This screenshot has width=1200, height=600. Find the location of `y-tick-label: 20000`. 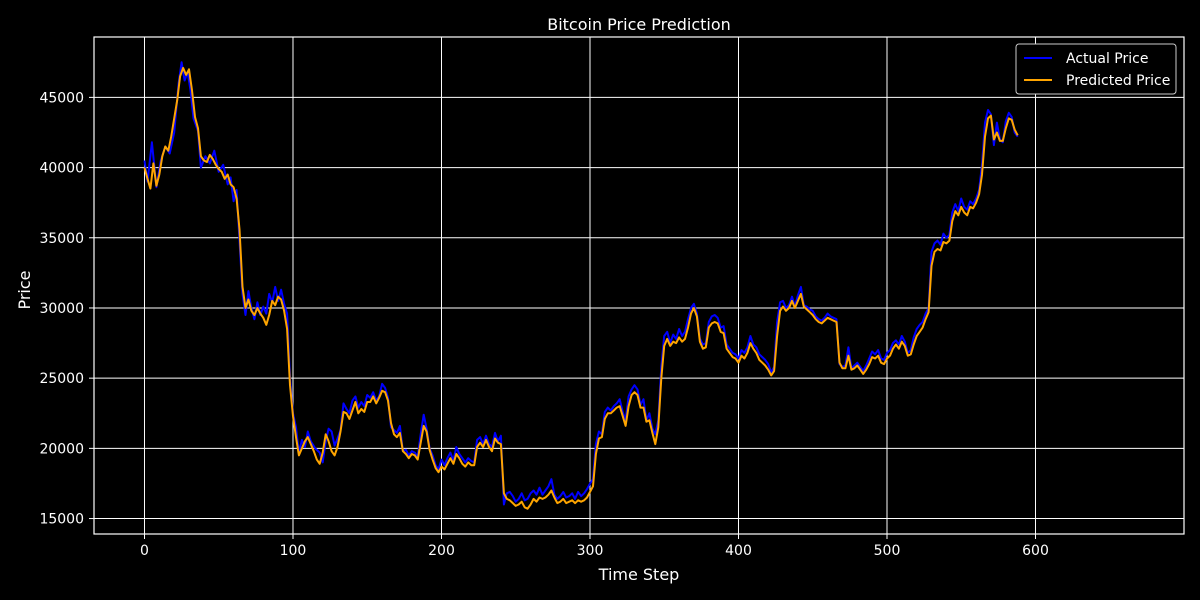

y-tick-label: 20000 is located at coordinates (61, 449).